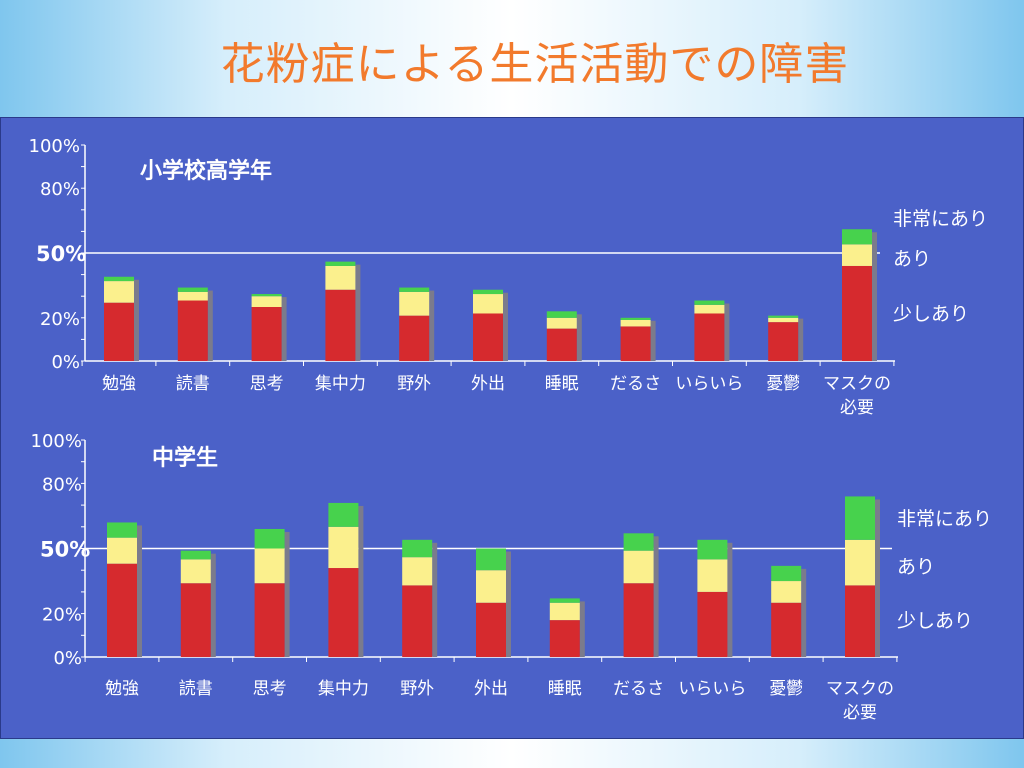 This screenshot has width=1024, height=768. I want to click on chart2-ytick-label: 20%, so click(62, 615).